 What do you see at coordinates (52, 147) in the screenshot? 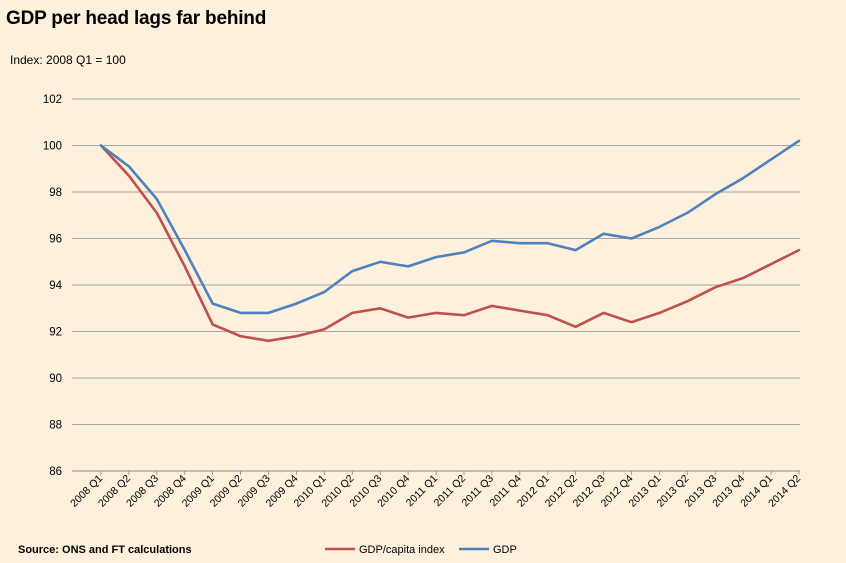
I see `y-tick-label: 100` at bounding box center [52, 147].